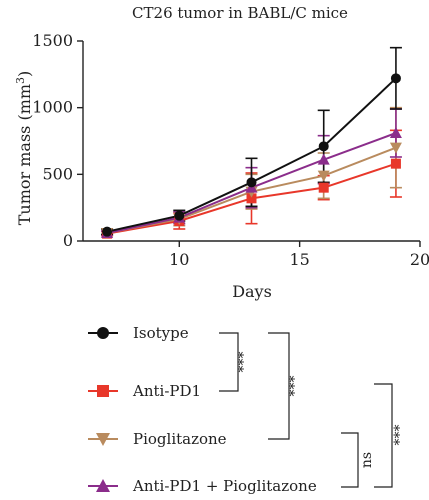  I want to click on chart-title: CT26 tumor in BABL/C mice, so click(240, 13).